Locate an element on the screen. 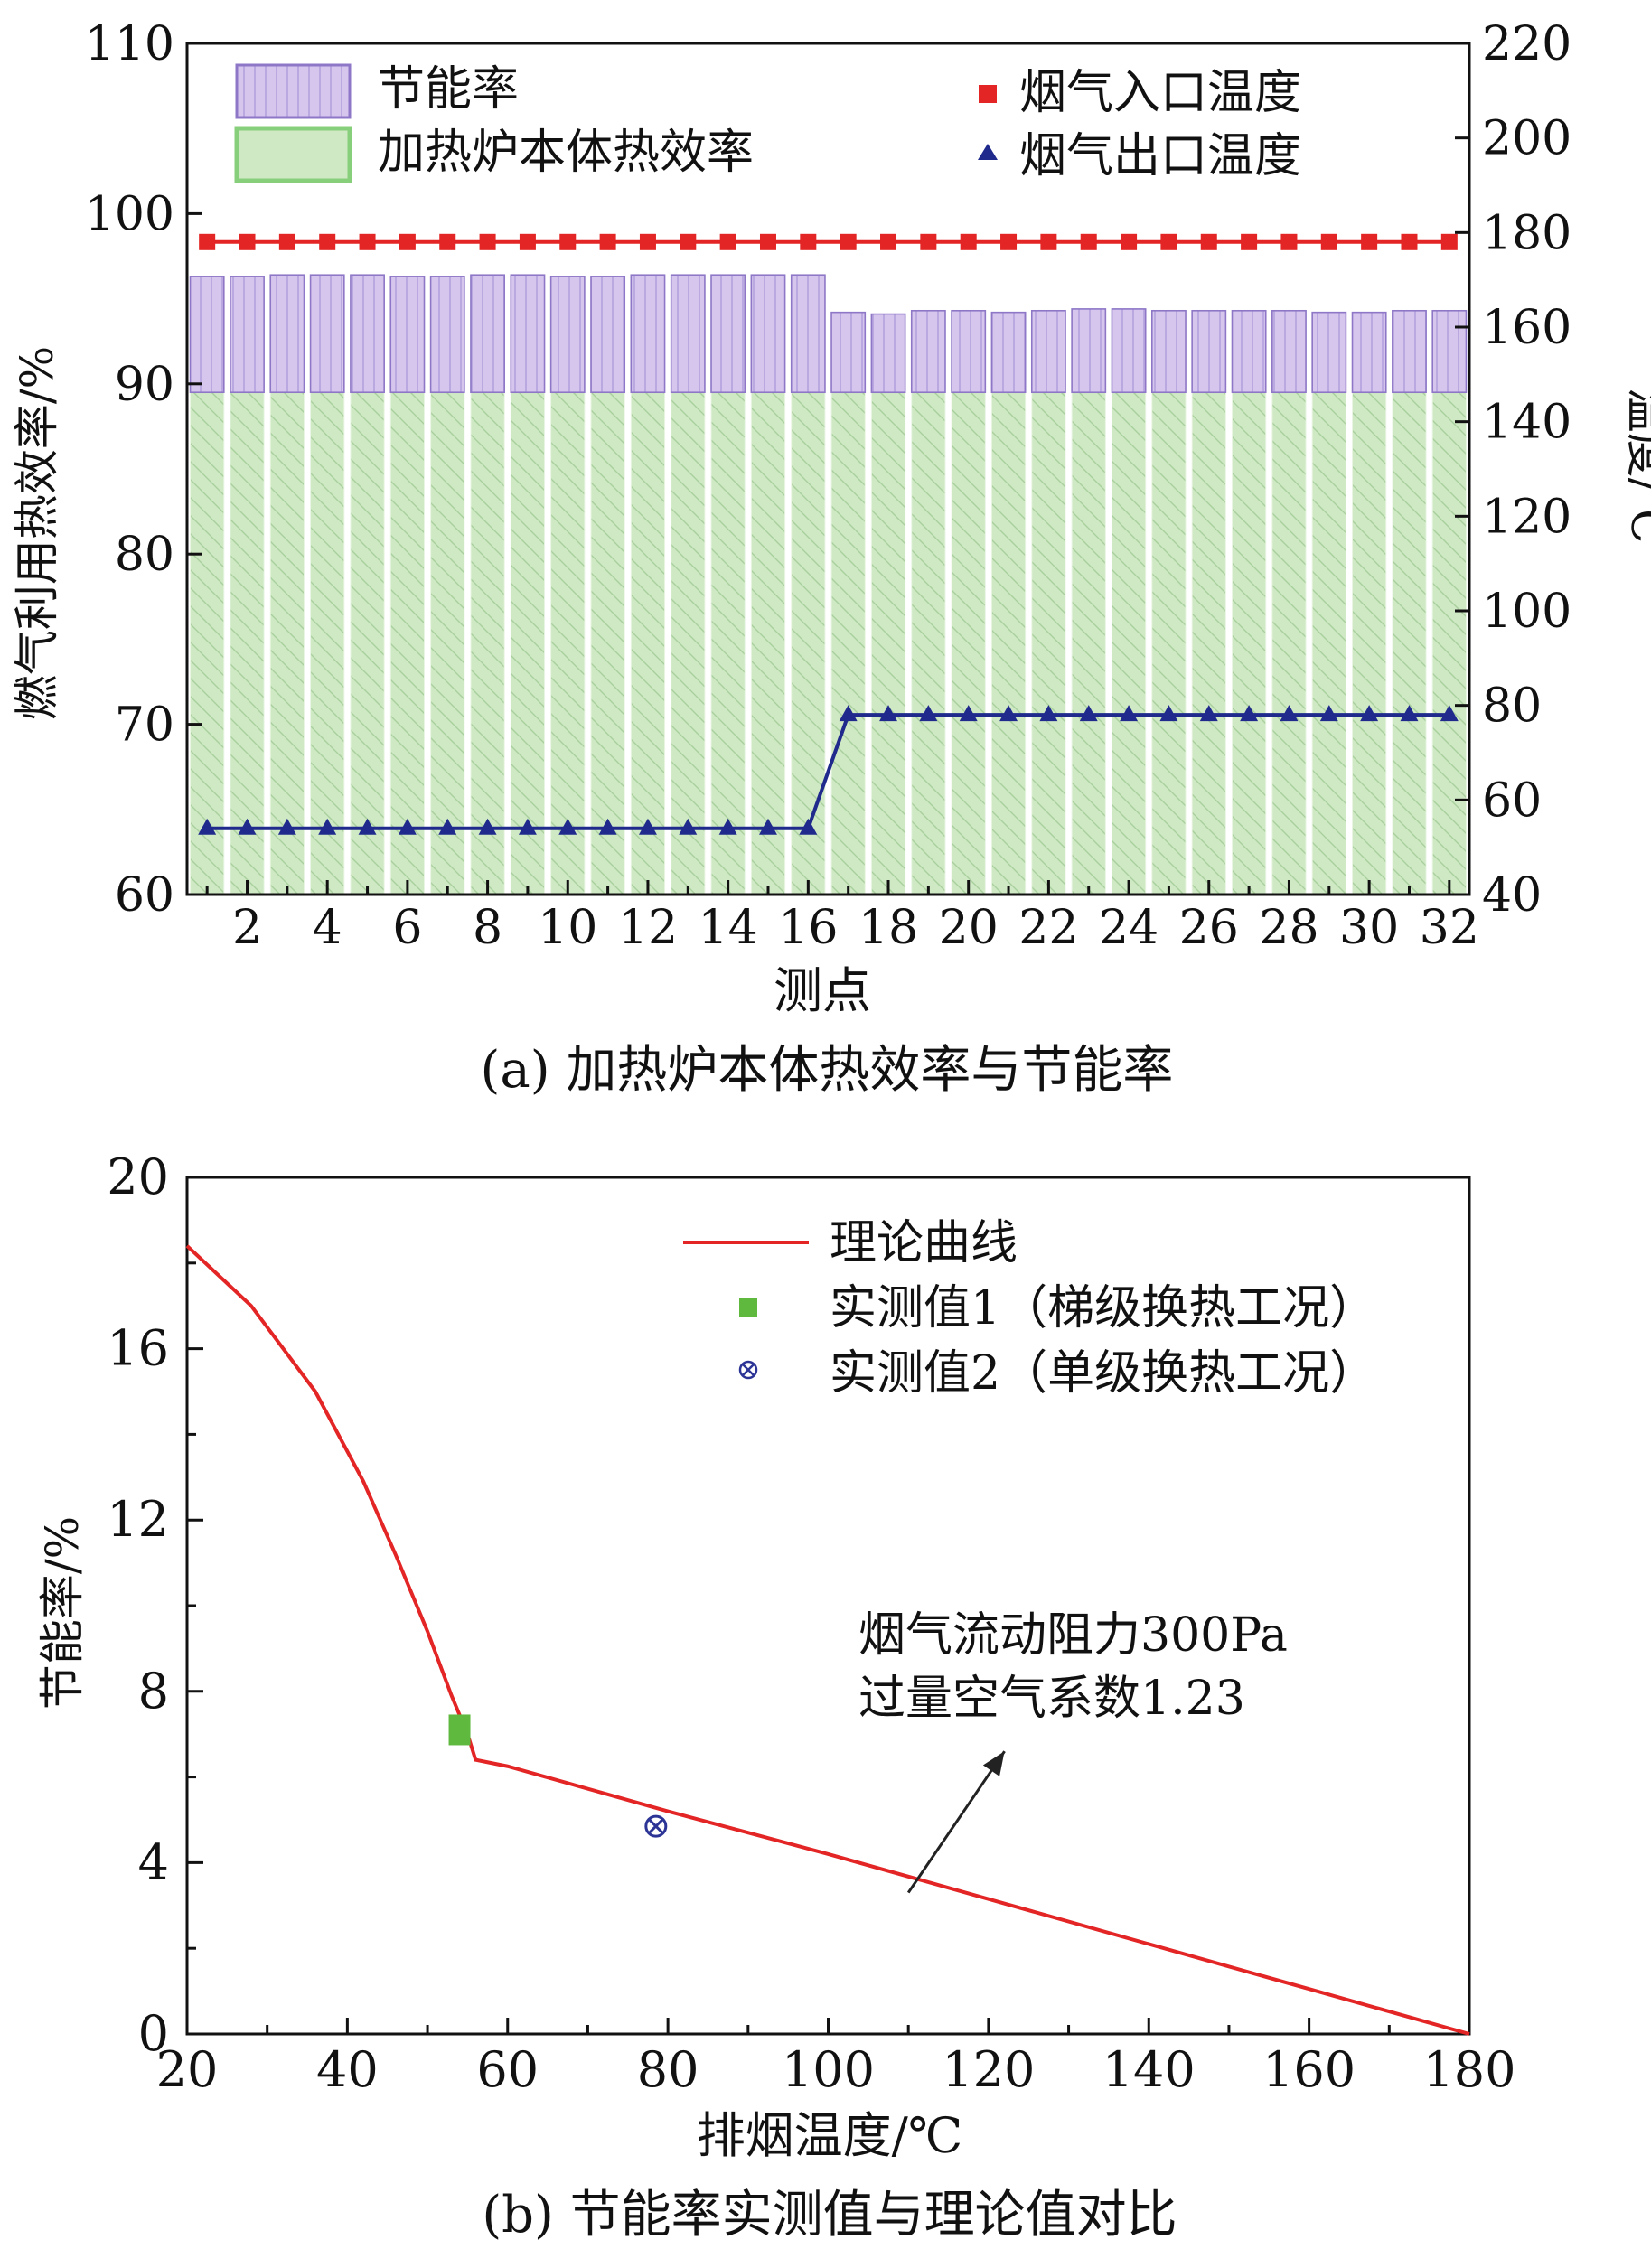 The image size is (1651, 2268). y-tick-label: 12 is located at coordinates (138, 1519).